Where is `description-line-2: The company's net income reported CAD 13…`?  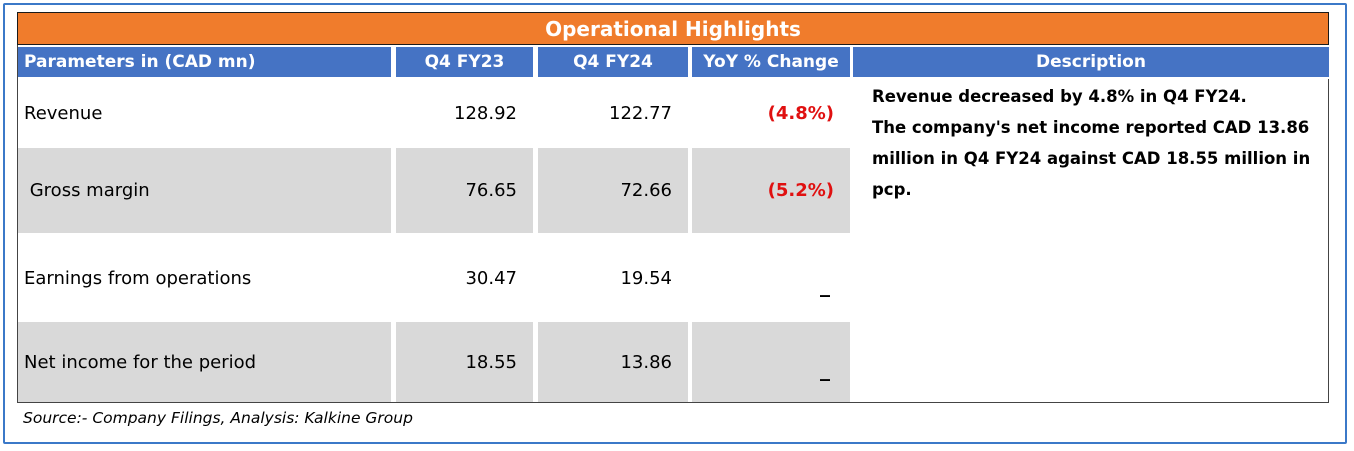
description-line-2: The company's net income reported CAD 13… is located at coordinates (1091, 158).